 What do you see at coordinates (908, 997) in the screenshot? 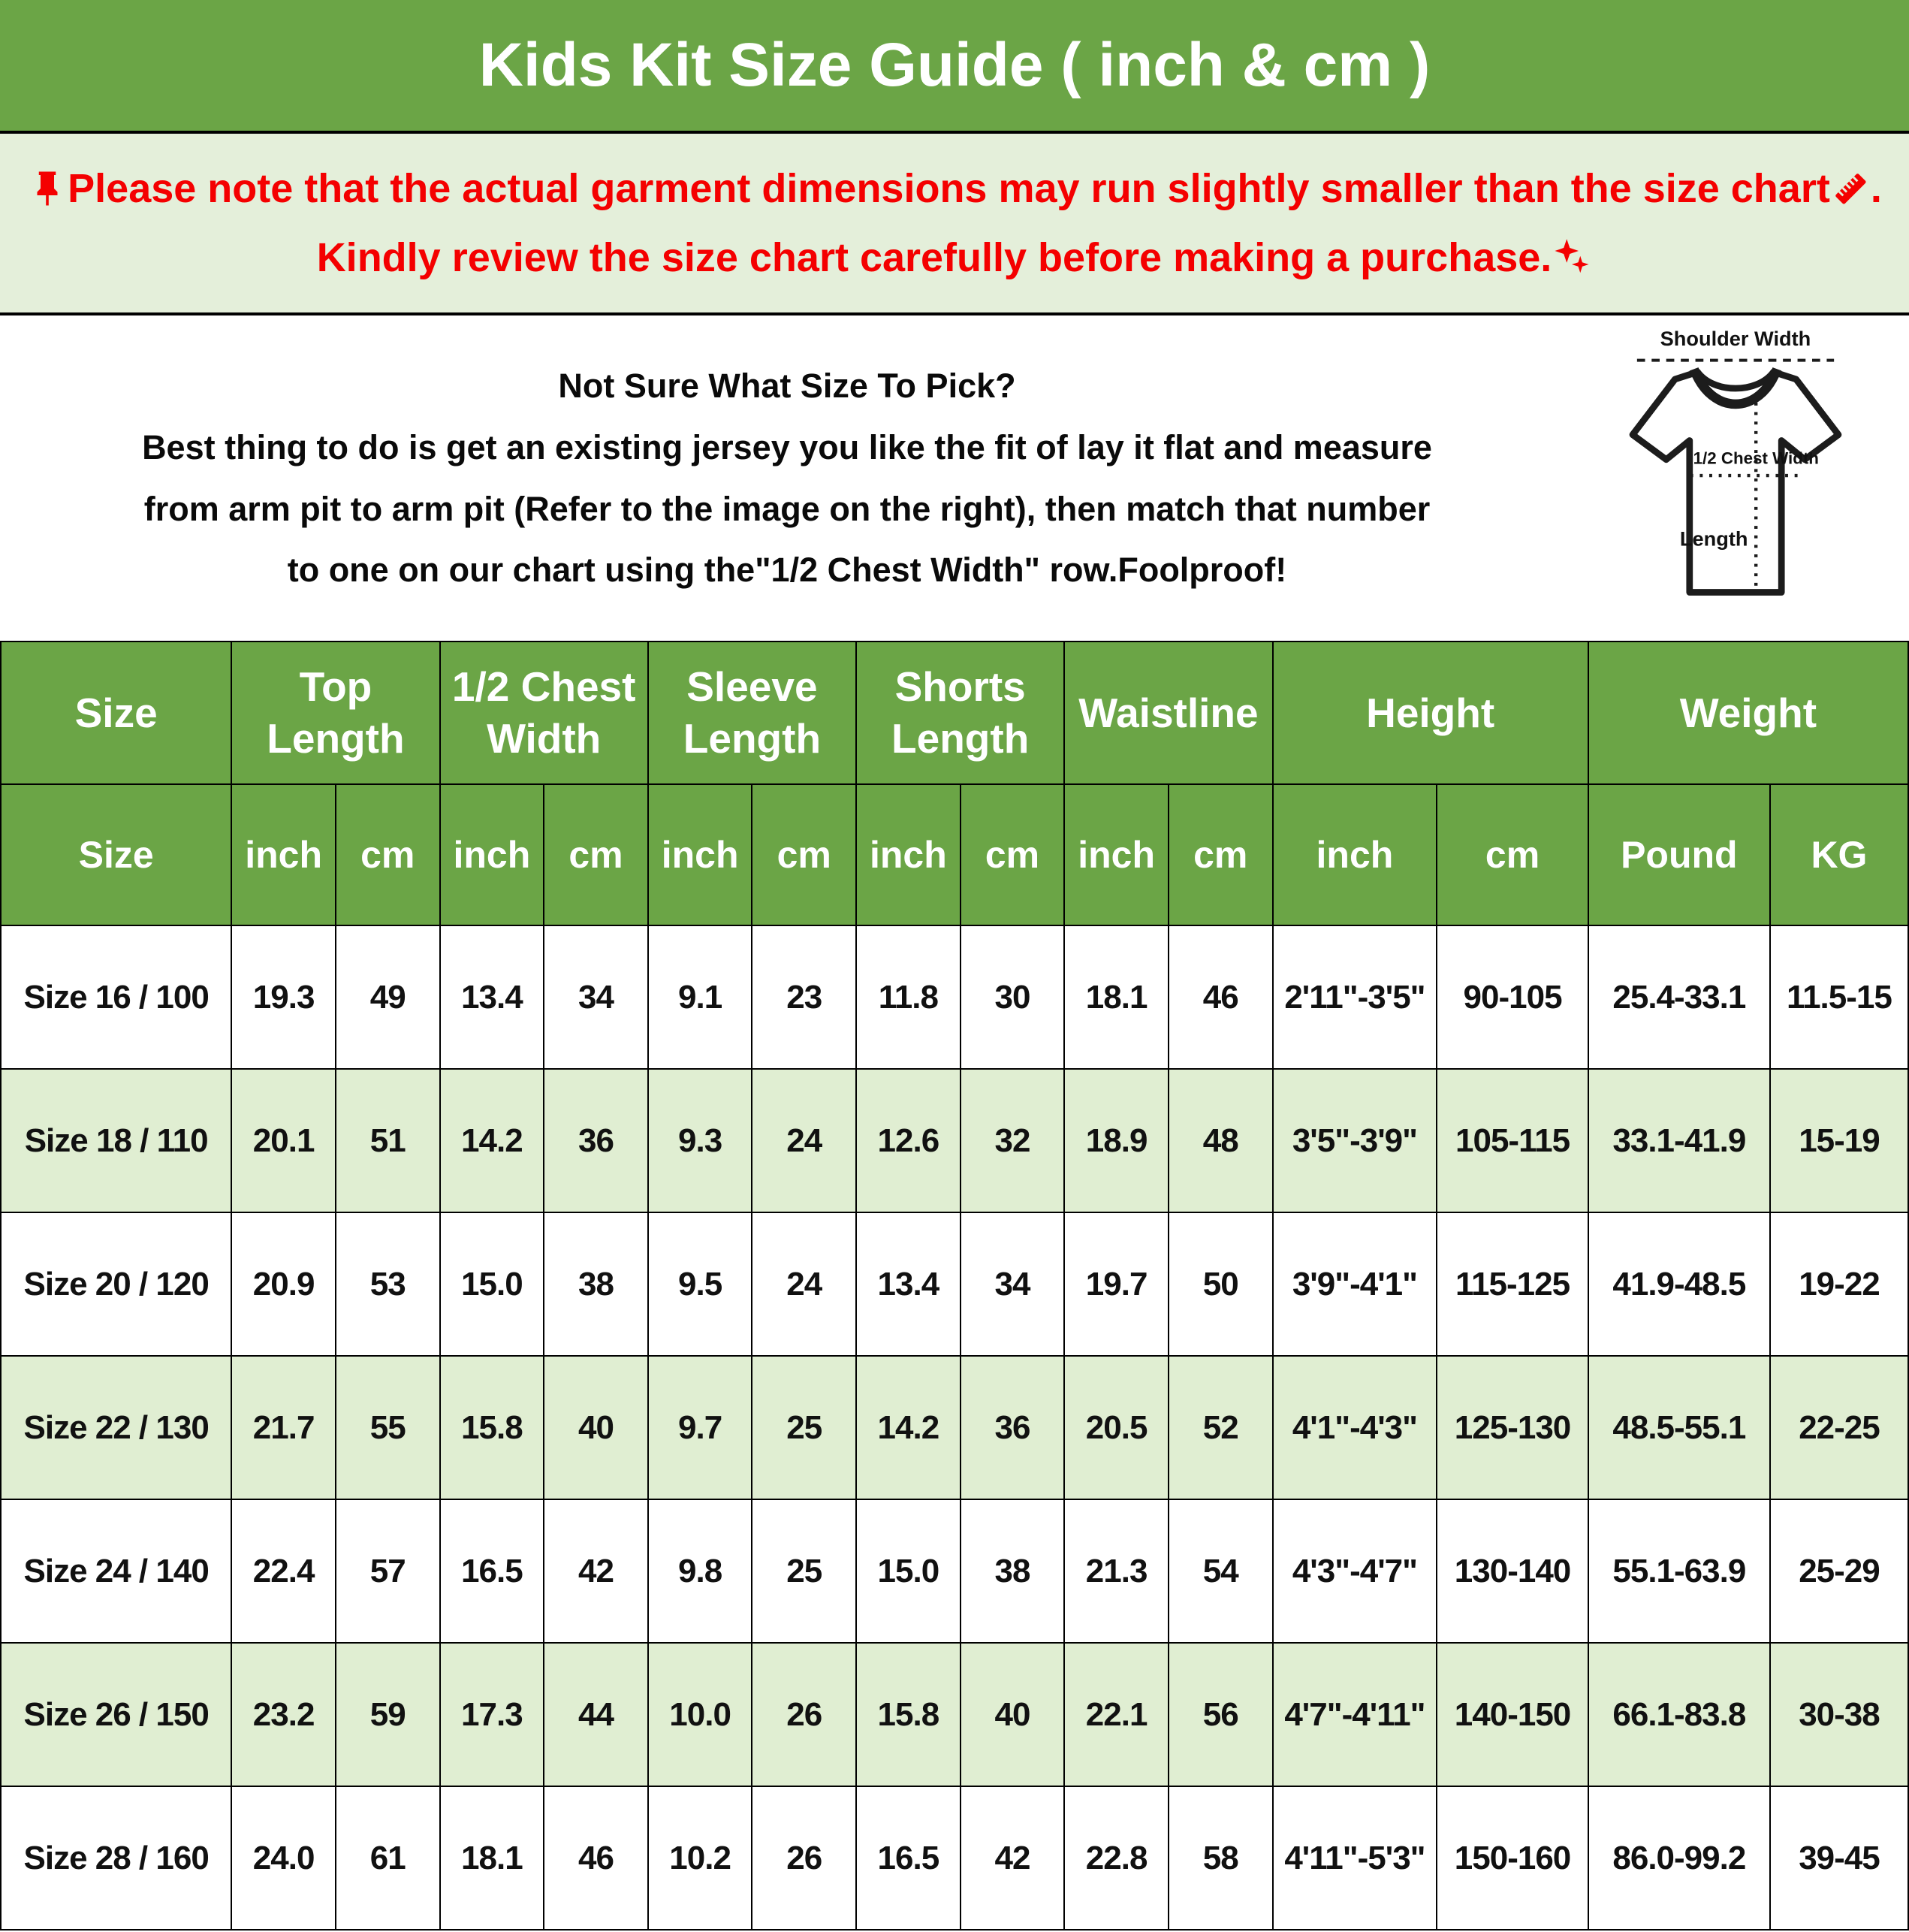
I see `value-cell: 11.8` at bounding box center [908, 997].